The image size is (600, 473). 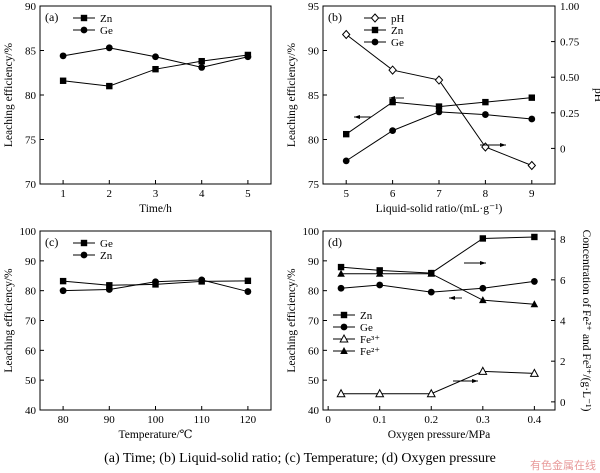 What do you see at coordinates (439, 209) in the screenshot?
I see `x-axis-label: Liquid-solid ratio/(mL·g⁻¹)` at bounding box center [439, 209].